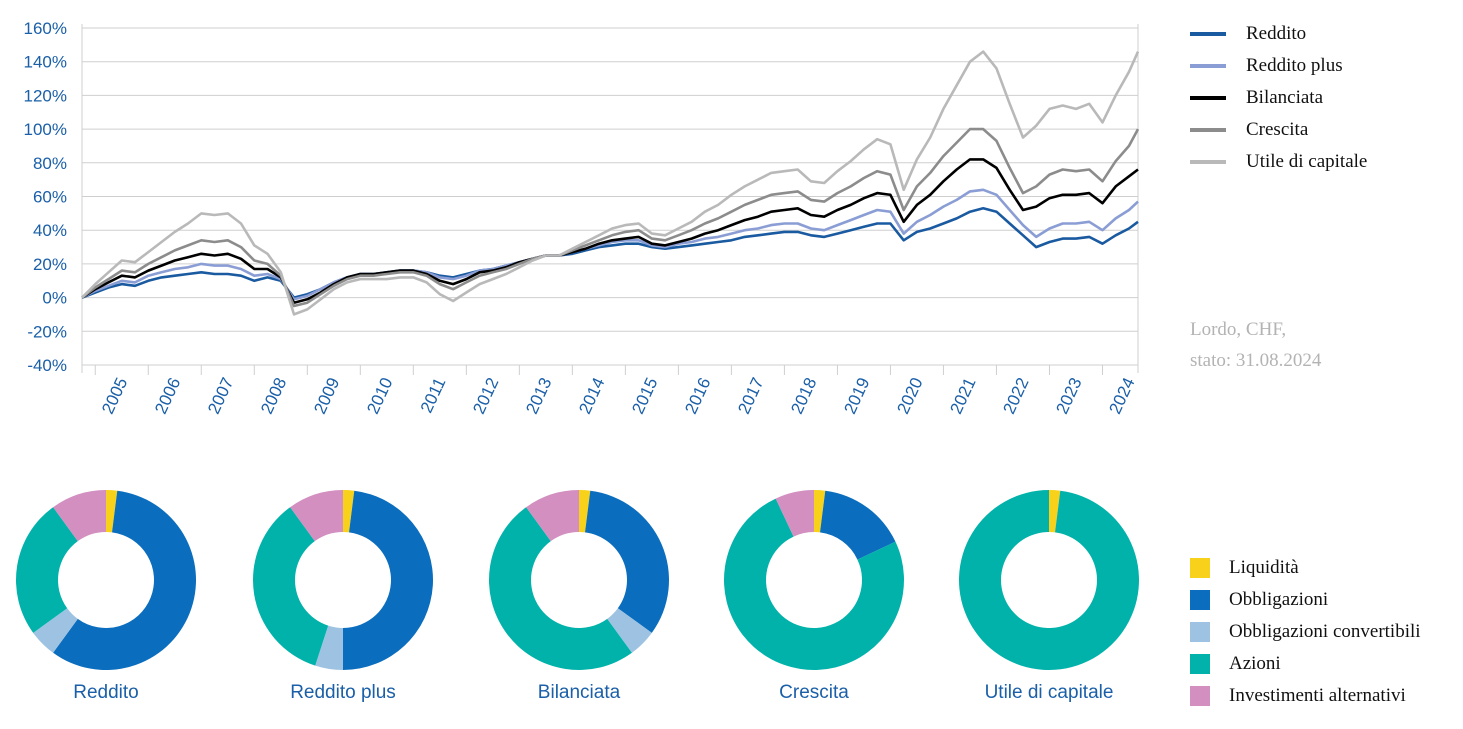  Describe the element at coordinates (1285, 97) in the screenshot. I see `legend-label: Bilanciata` at that location.